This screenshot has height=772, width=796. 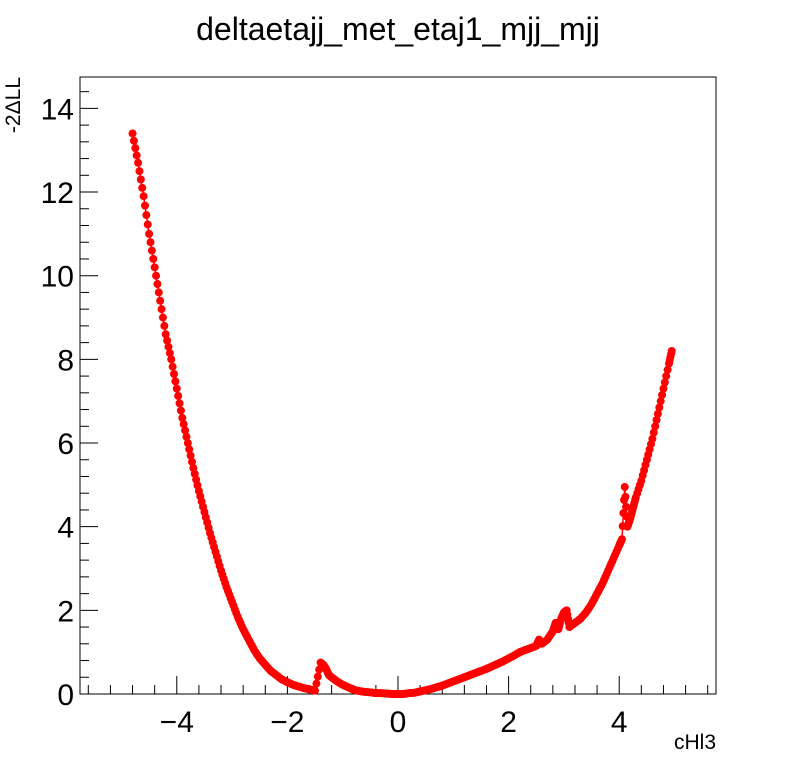 I want to click on x-tick-label: −4, so click(x=177, y=722).